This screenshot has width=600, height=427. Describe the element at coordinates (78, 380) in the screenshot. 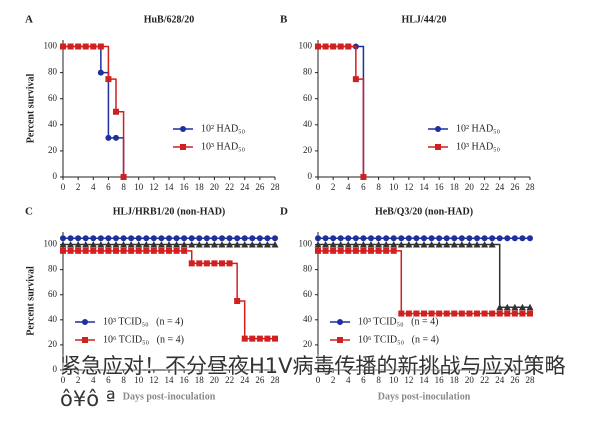

I see `x-tick-label: 2` at that location.